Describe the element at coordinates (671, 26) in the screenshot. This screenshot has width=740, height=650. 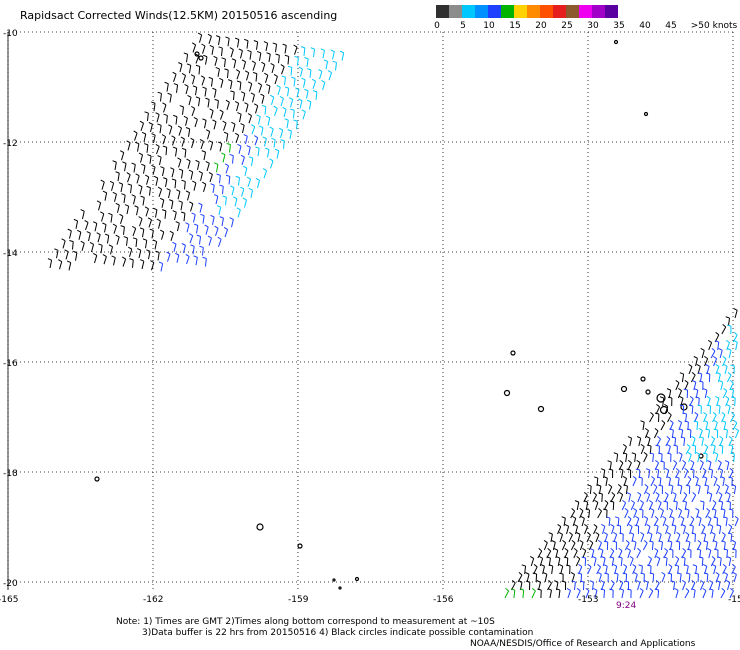
I see `legend-label: 45` at that location.